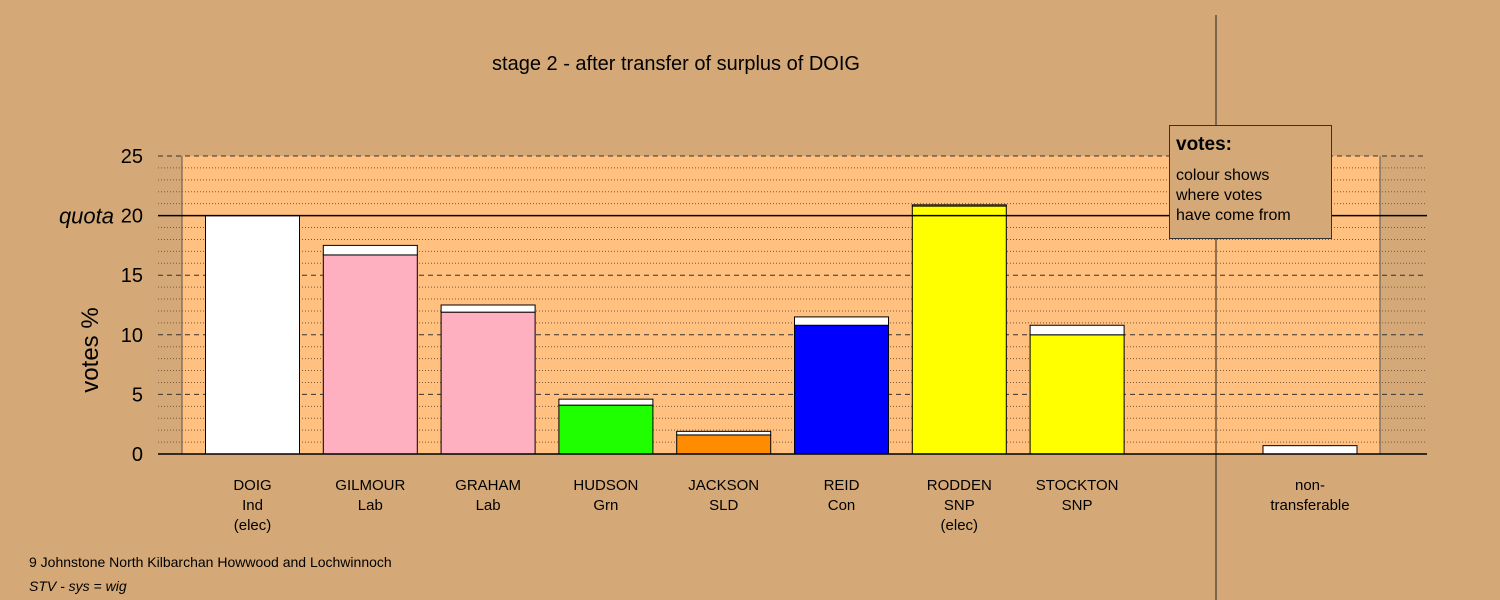  I want to click on bar-jackson, so click(724, 444).